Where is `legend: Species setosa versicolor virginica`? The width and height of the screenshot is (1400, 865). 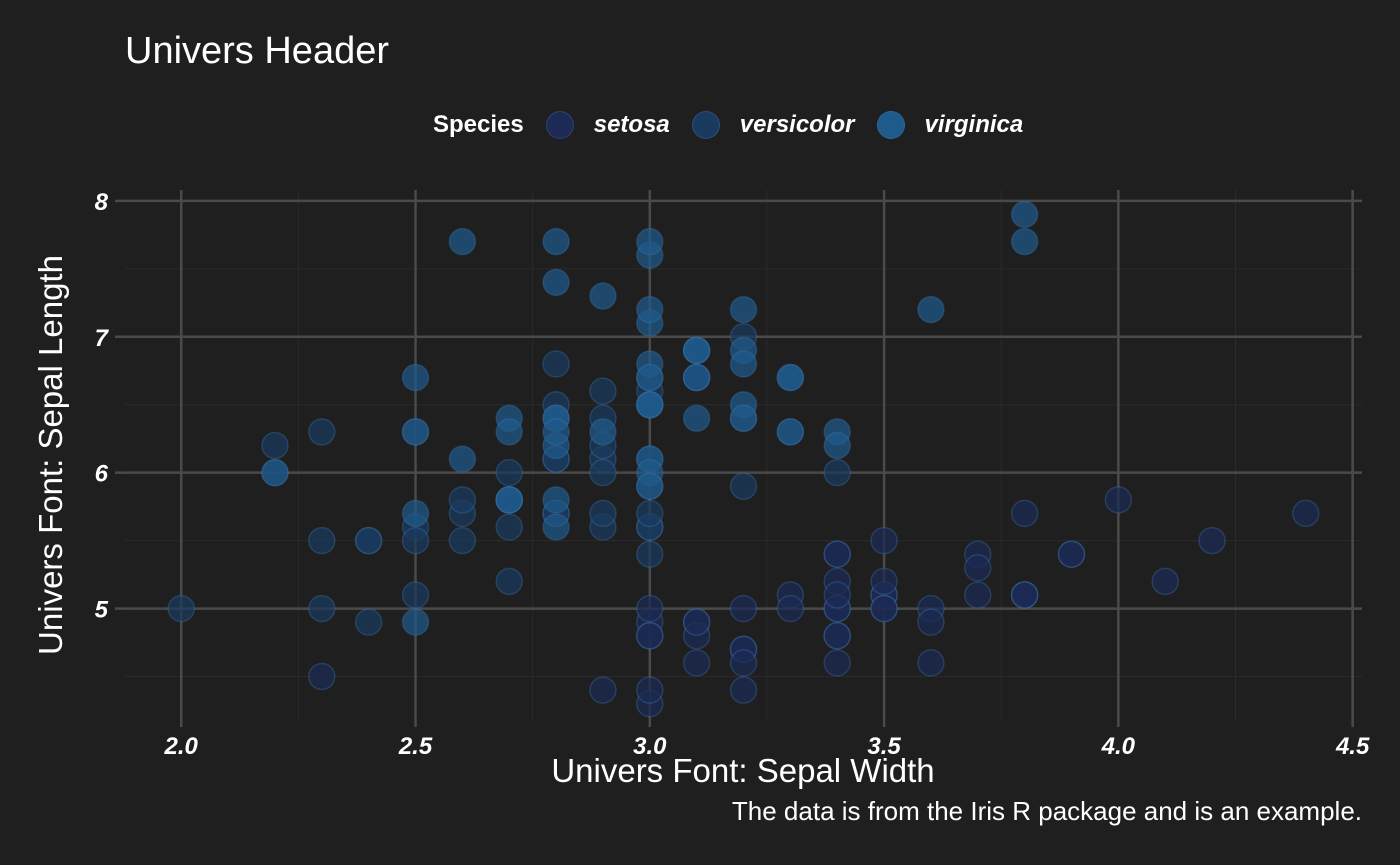 legend: Species setosa versicolor virginica is located at coordinates (739, 125).